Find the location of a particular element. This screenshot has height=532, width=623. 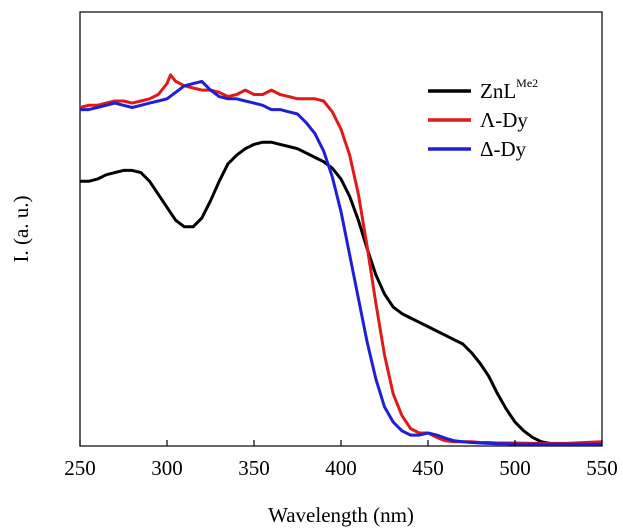

tick-layer: 250 300 350 400 450 500 550 is located at coordinates (341, 460).